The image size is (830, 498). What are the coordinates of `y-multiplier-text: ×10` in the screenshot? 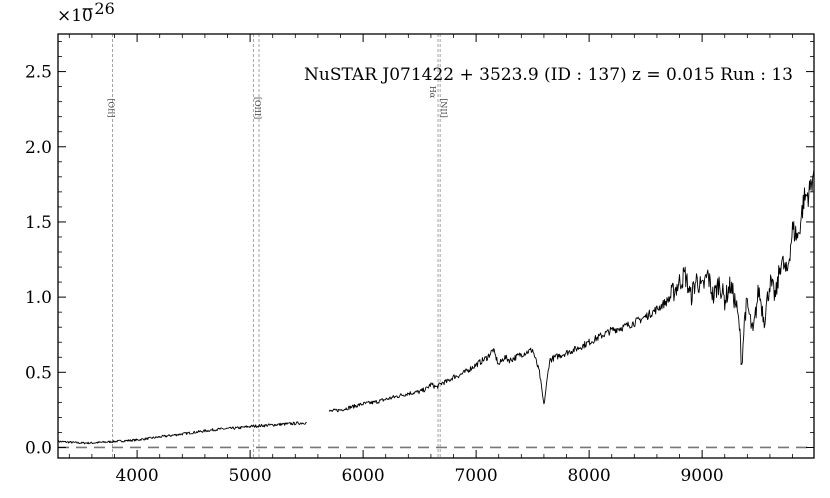 It's located at (75, 16).